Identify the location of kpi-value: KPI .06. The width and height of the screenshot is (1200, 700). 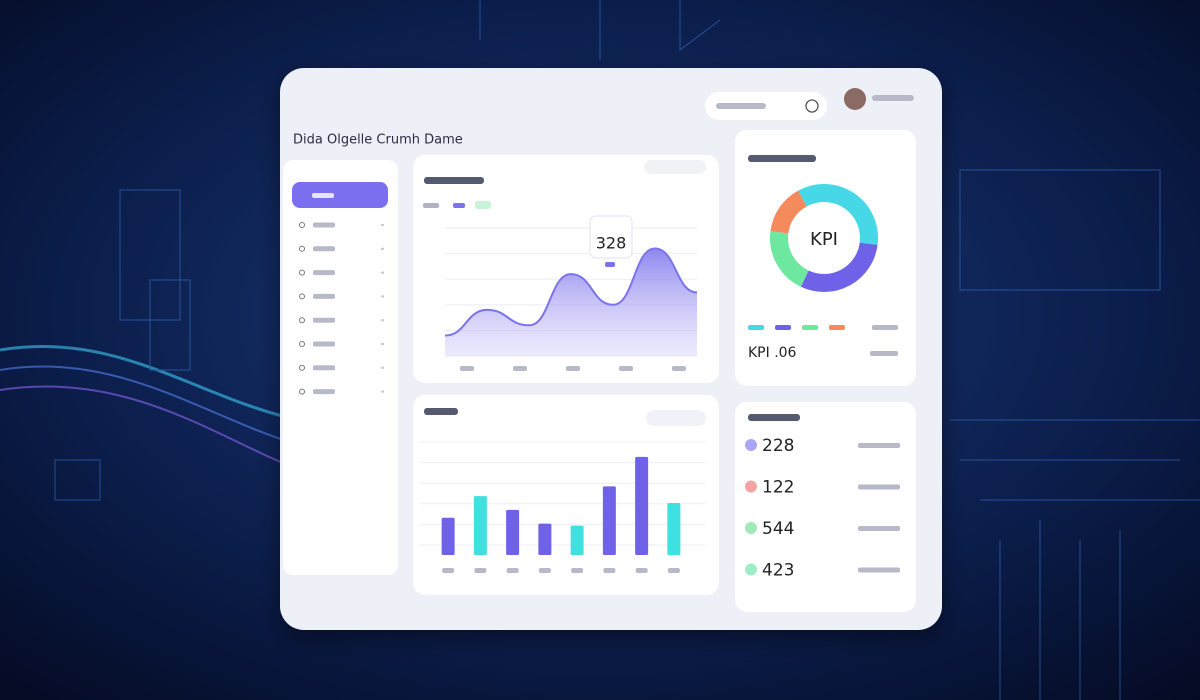
(772, 353).